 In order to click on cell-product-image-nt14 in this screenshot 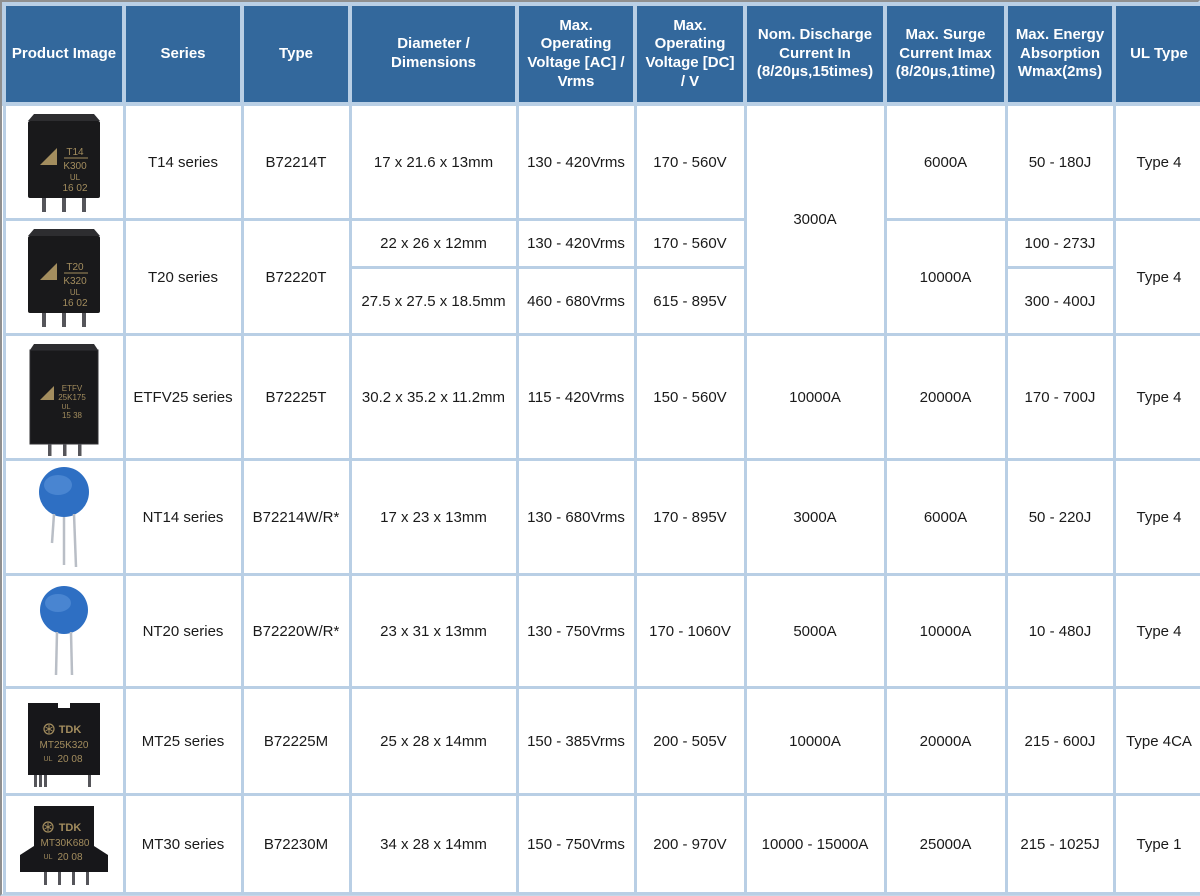, I will do `click(64, 517)`.